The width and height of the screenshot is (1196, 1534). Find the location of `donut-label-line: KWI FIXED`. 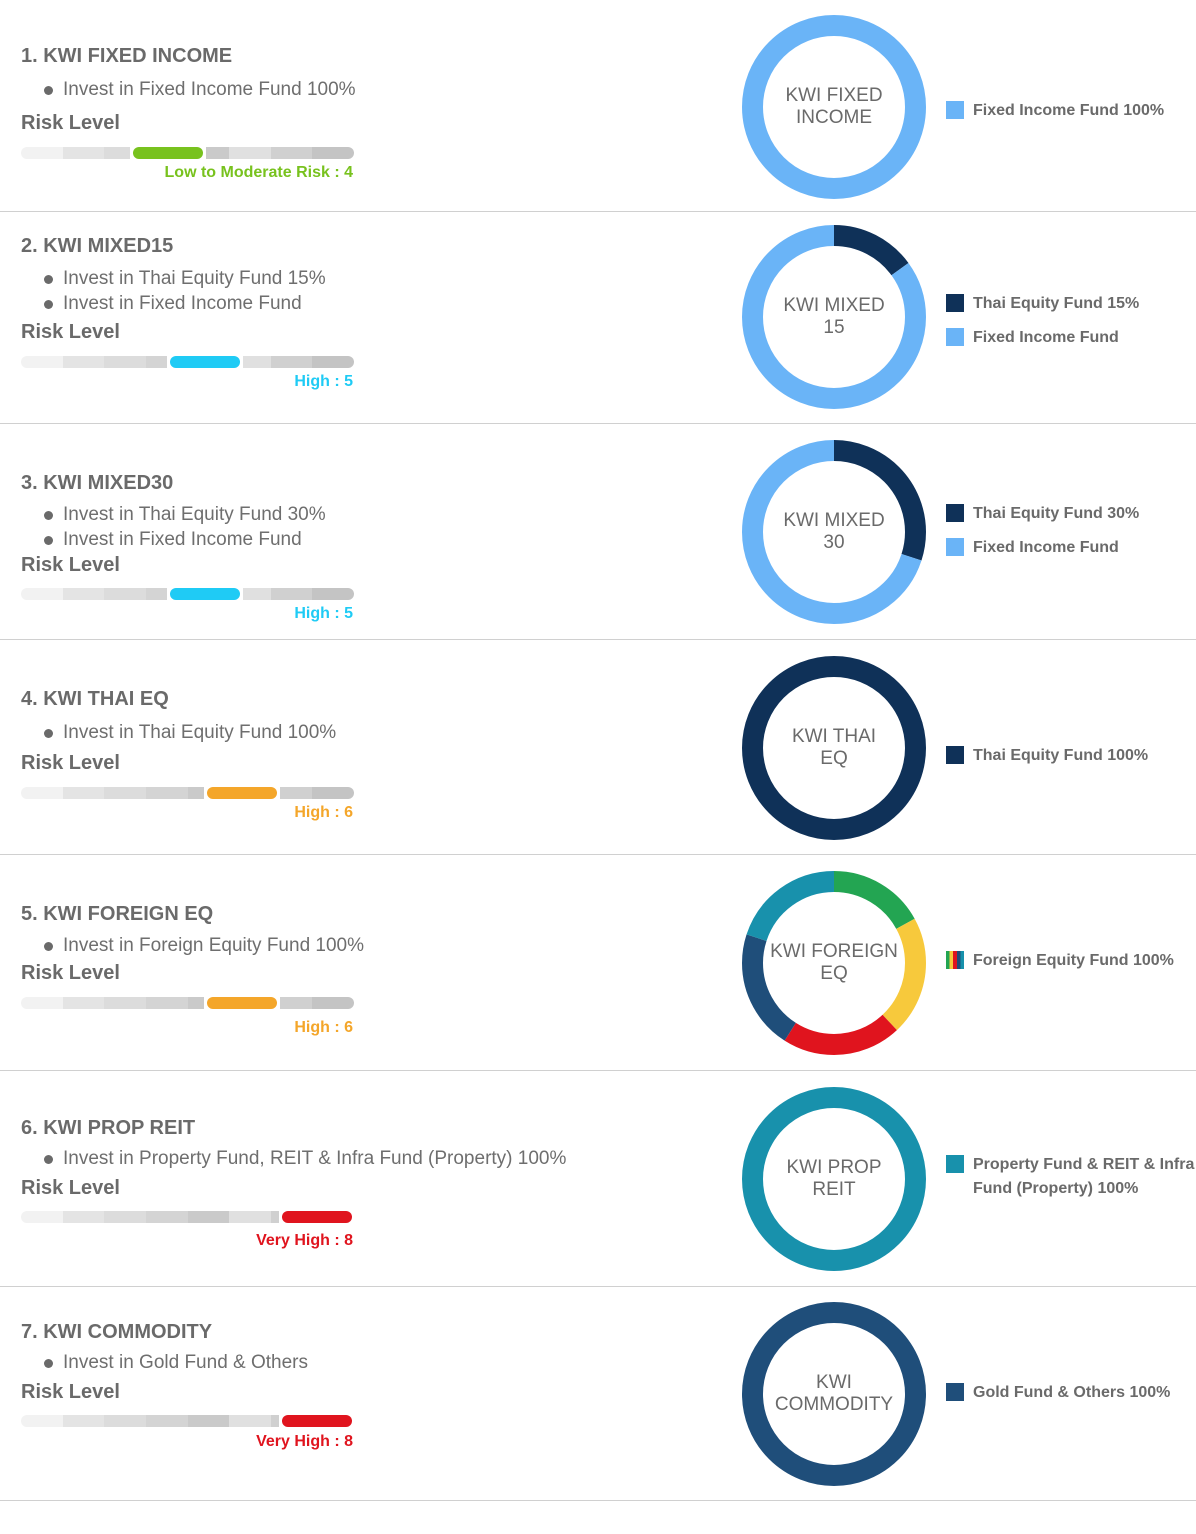

donut-label-line: KWI FIXED is located at coordinates (834, 95).